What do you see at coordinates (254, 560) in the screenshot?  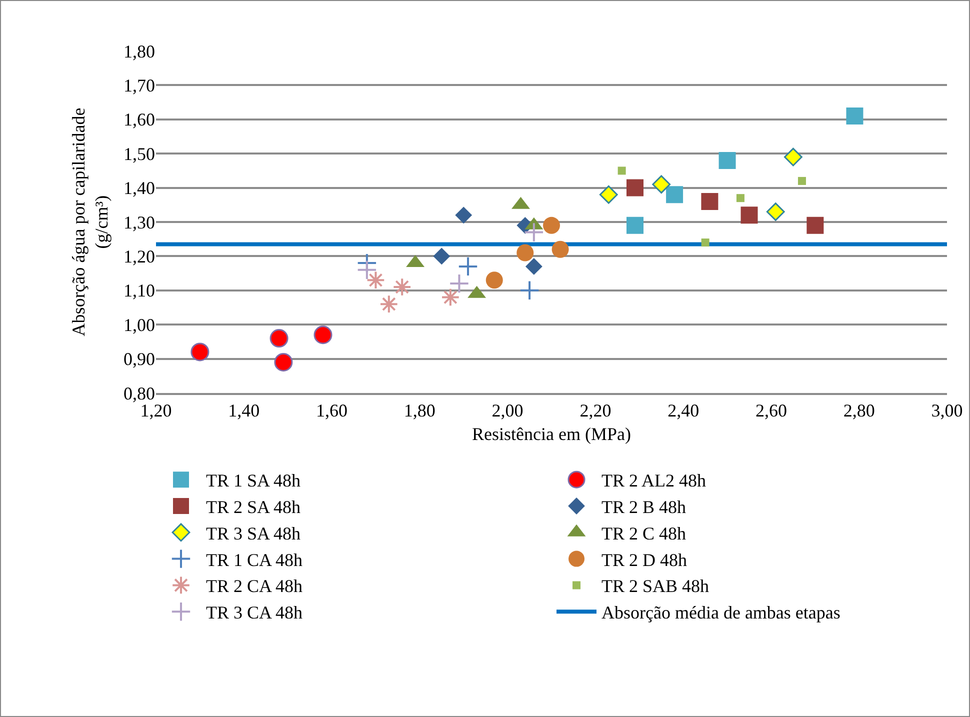 I see `legend-label: TR 1 CA 48h` at bounding box center [254, 560].